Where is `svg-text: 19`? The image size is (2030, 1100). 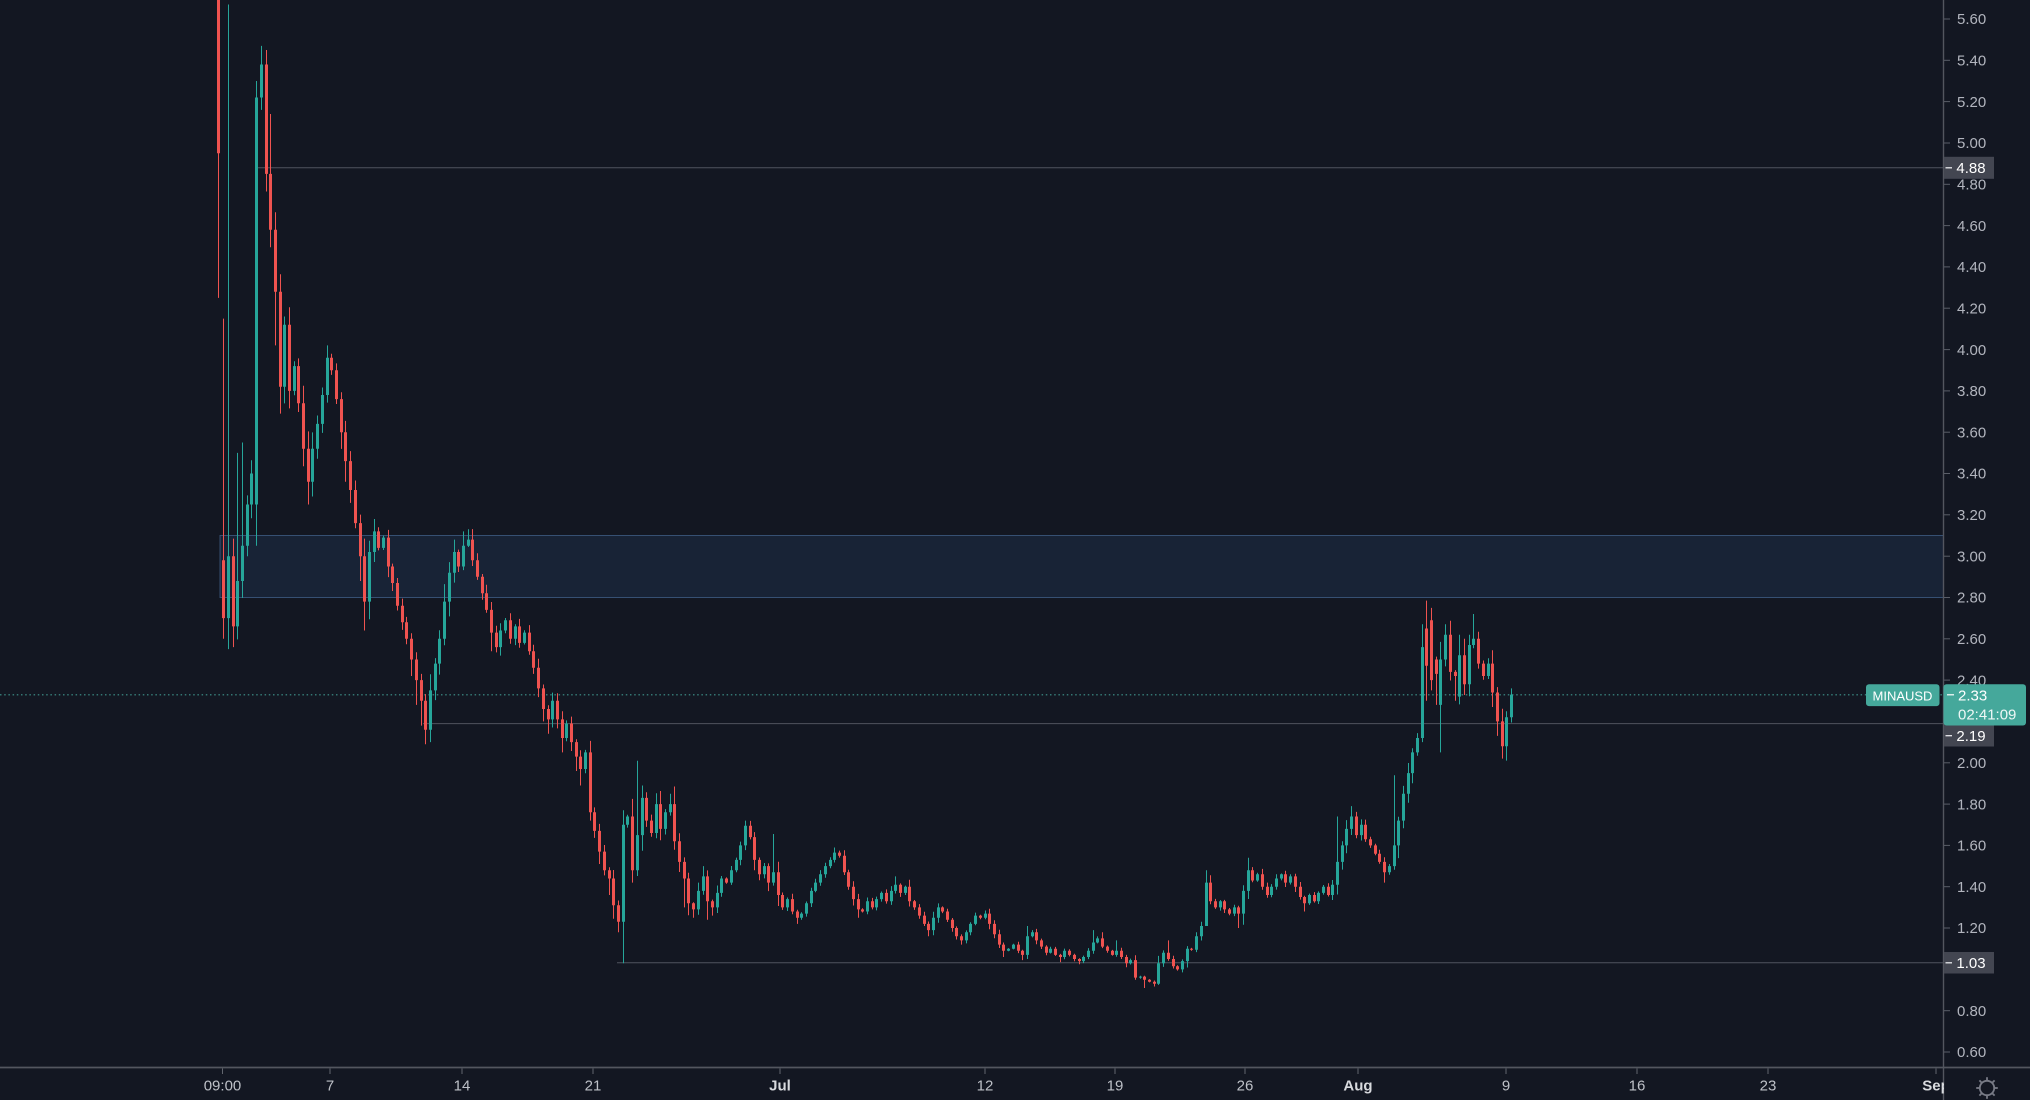
svg-text: 19 is located at coordinates (1115, 1086).